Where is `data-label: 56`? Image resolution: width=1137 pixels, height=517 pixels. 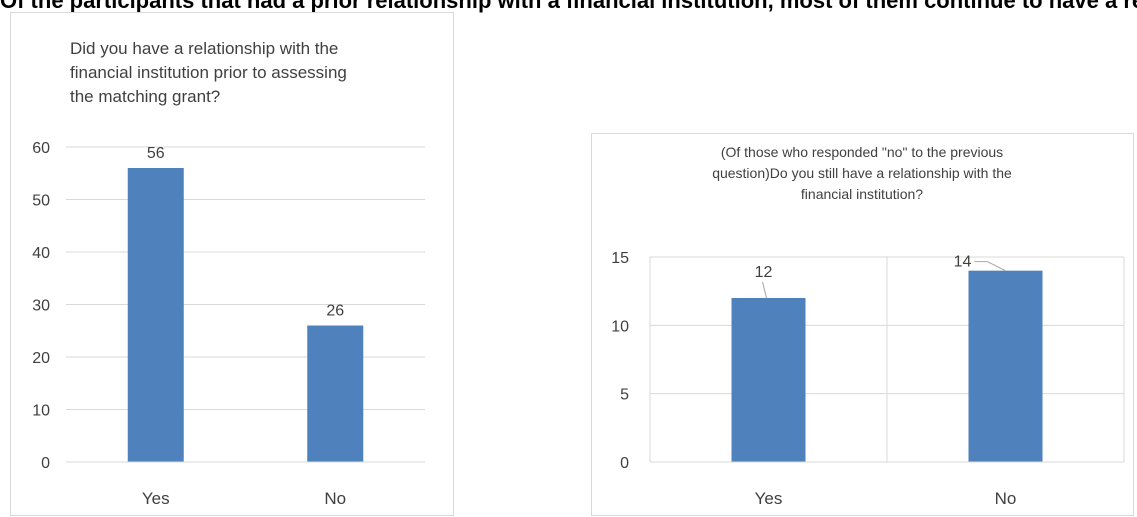
data-label: 56 is located at coordinates (156, 153).